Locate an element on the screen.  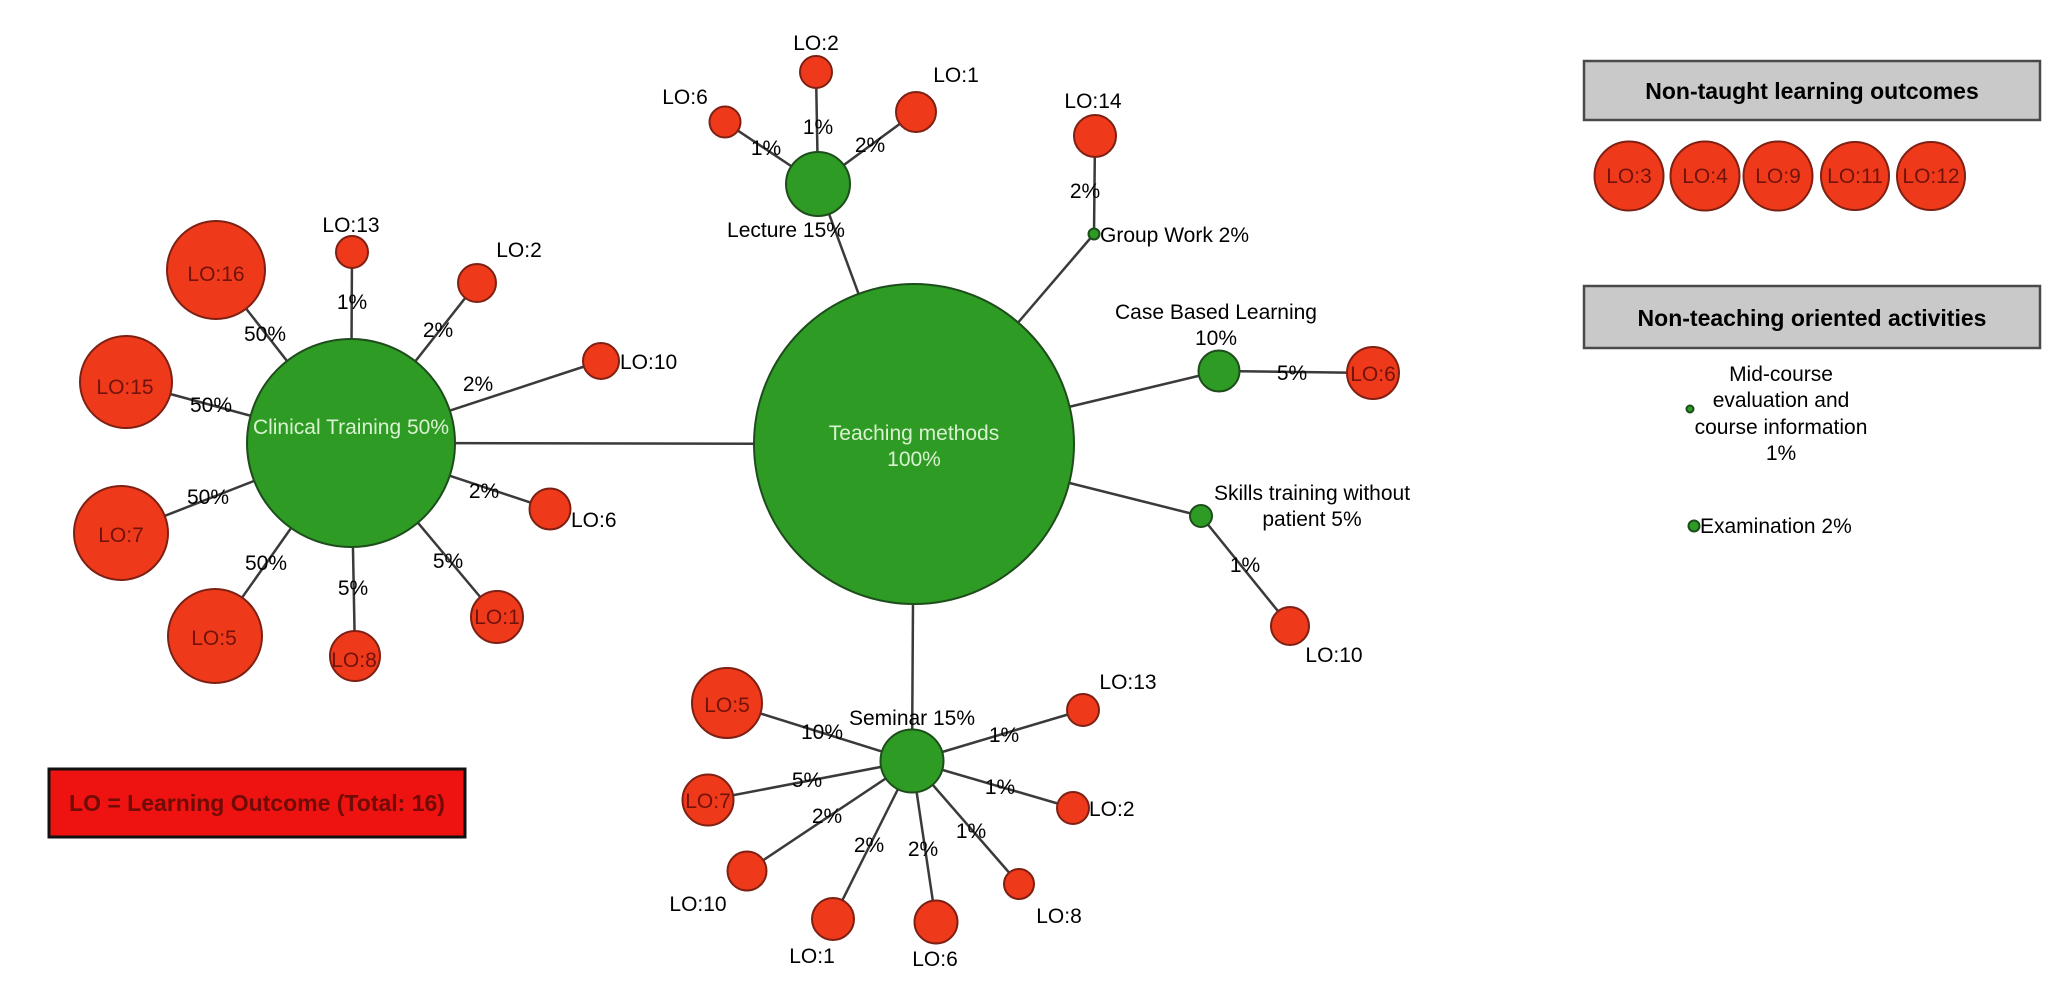
svg-text: course information is located at coordinates (1781, 427).